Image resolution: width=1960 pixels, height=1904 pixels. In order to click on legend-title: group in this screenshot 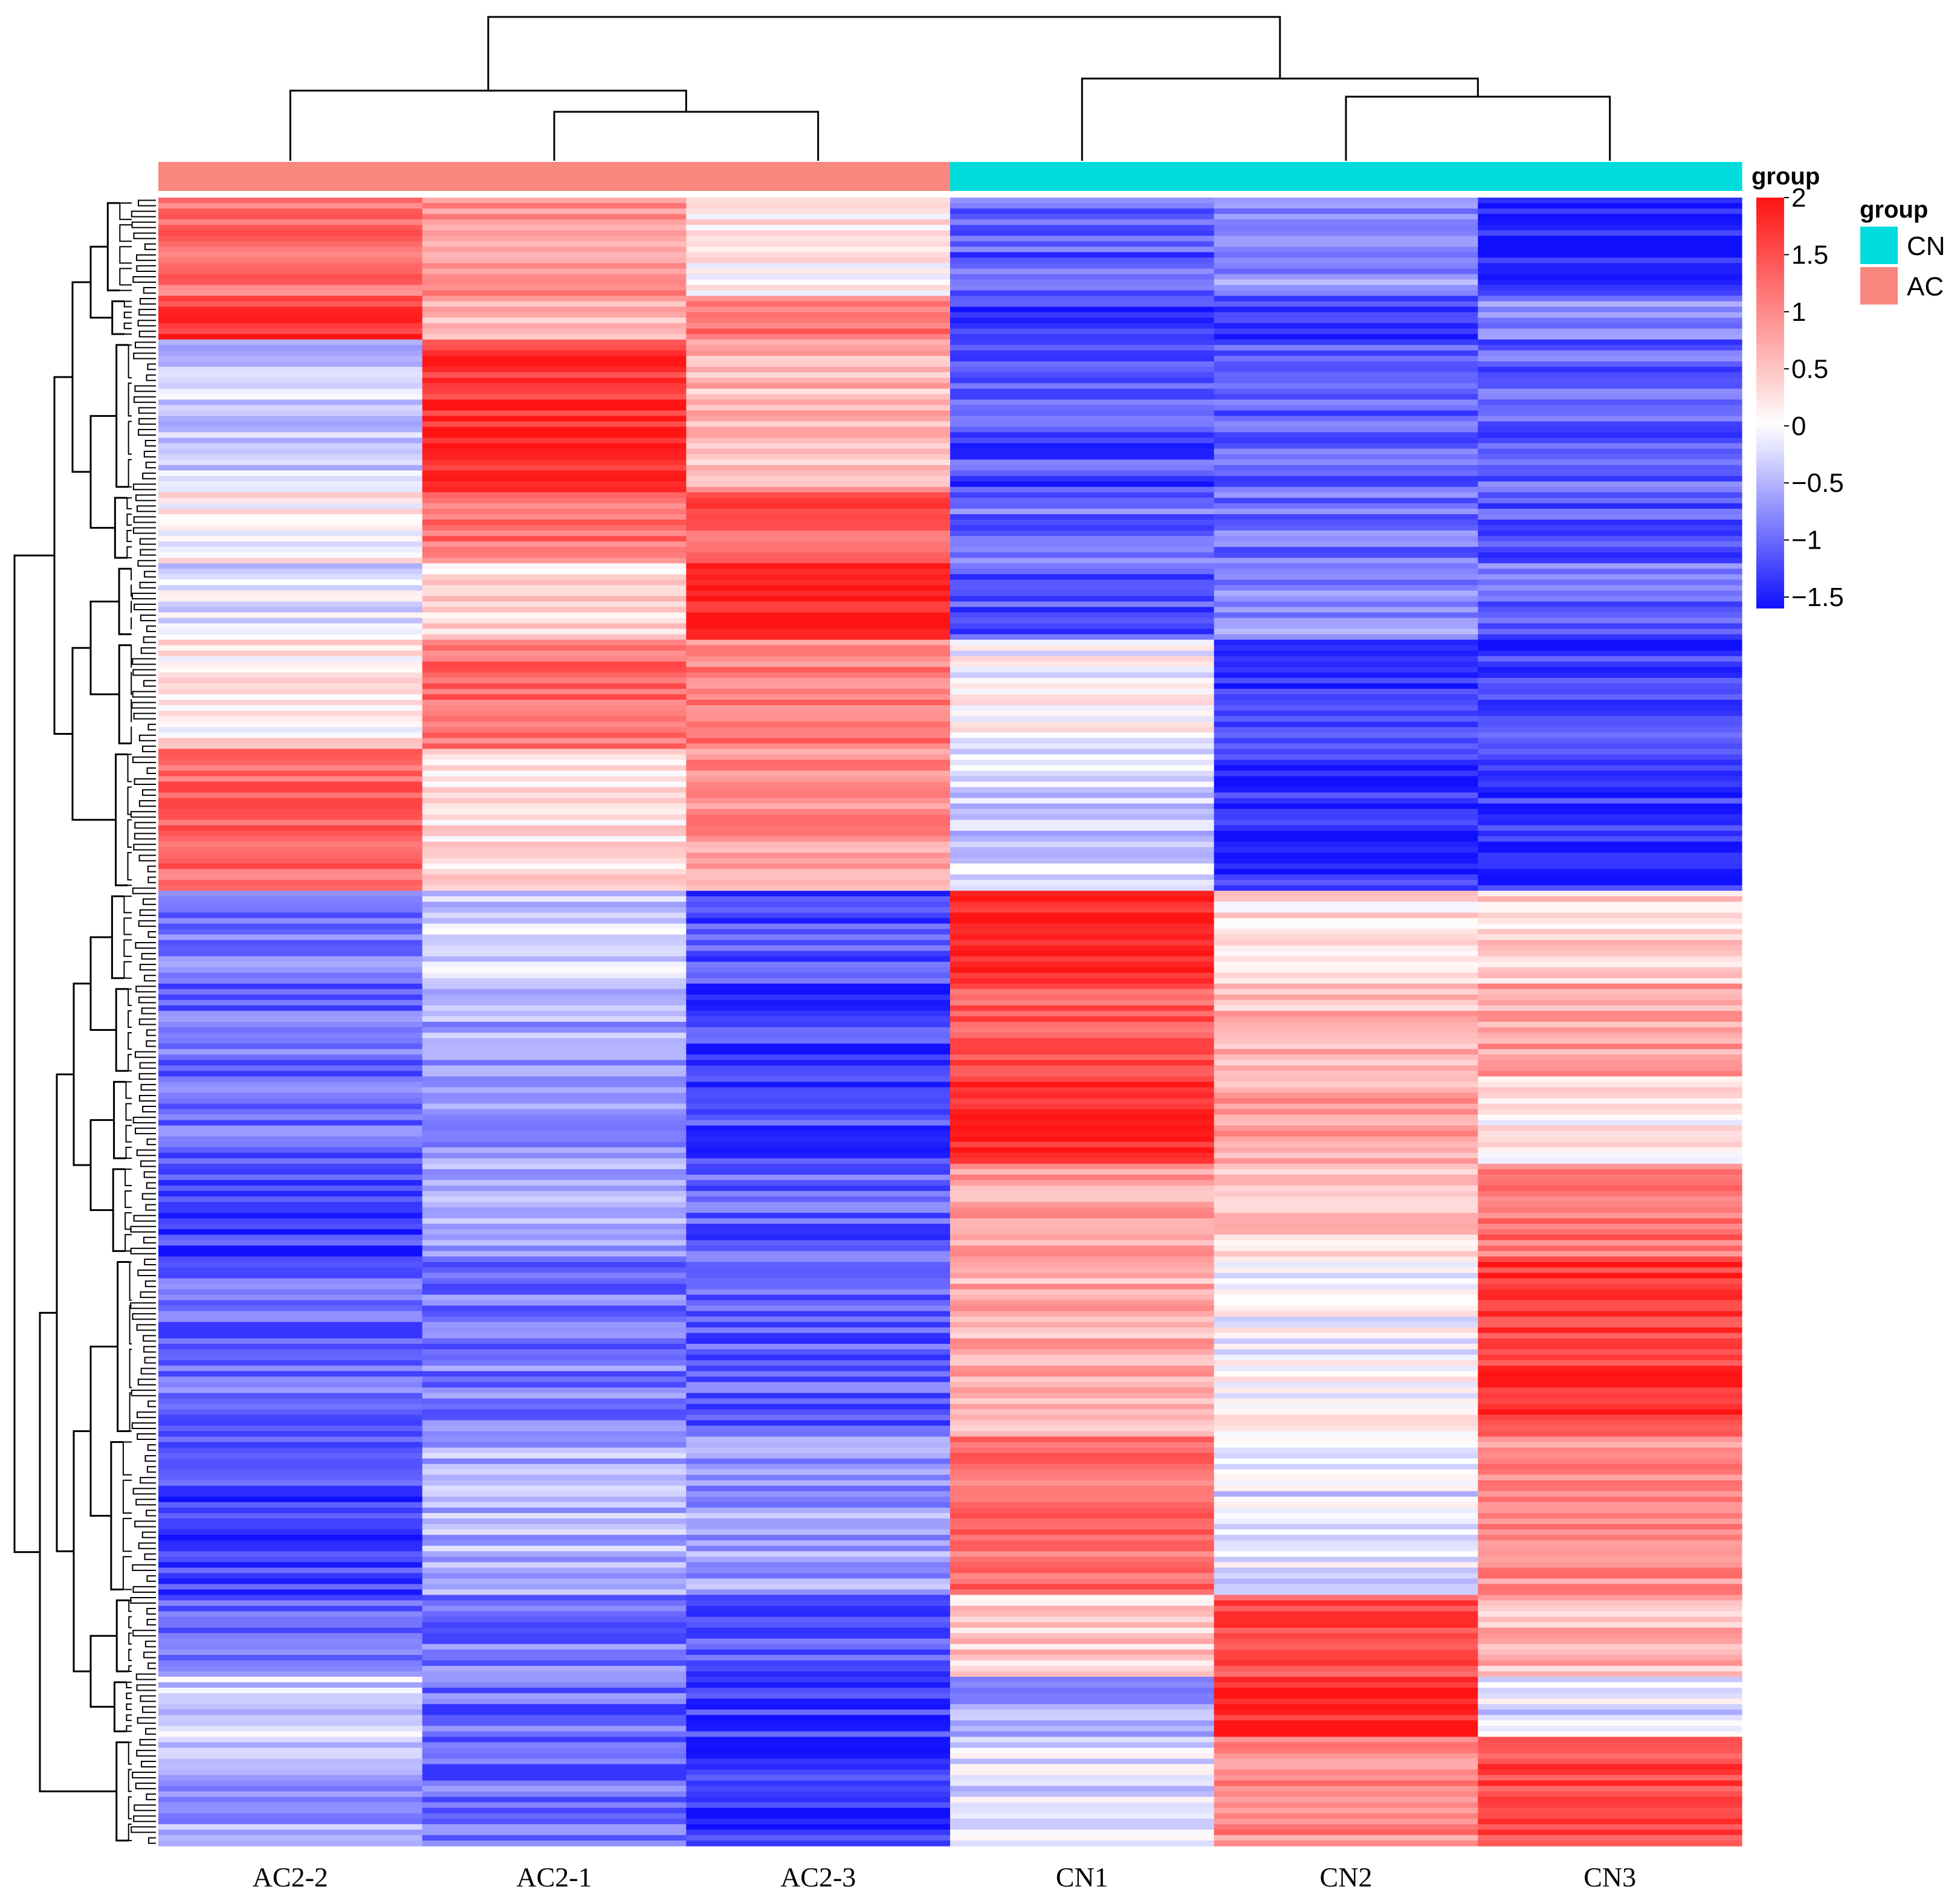, I will do `click(1894, 210)`.